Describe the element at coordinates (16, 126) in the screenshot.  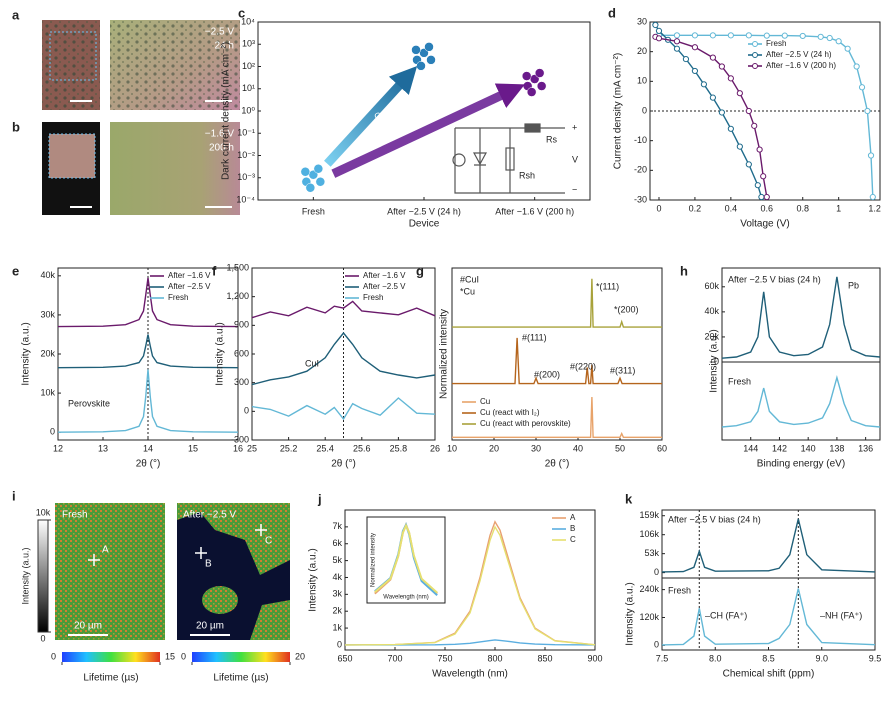
I see `panel-letter: b` at that location.